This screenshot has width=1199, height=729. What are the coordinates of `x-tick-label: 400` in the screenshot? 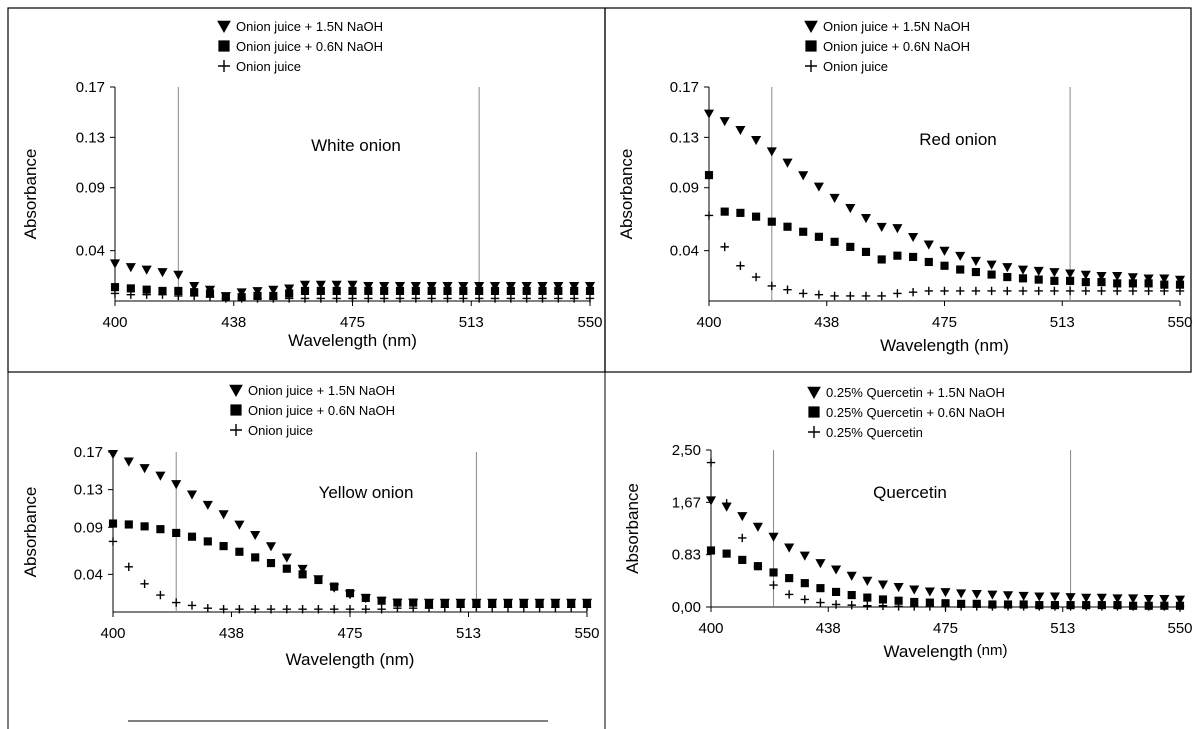 It's located at (112, 633).